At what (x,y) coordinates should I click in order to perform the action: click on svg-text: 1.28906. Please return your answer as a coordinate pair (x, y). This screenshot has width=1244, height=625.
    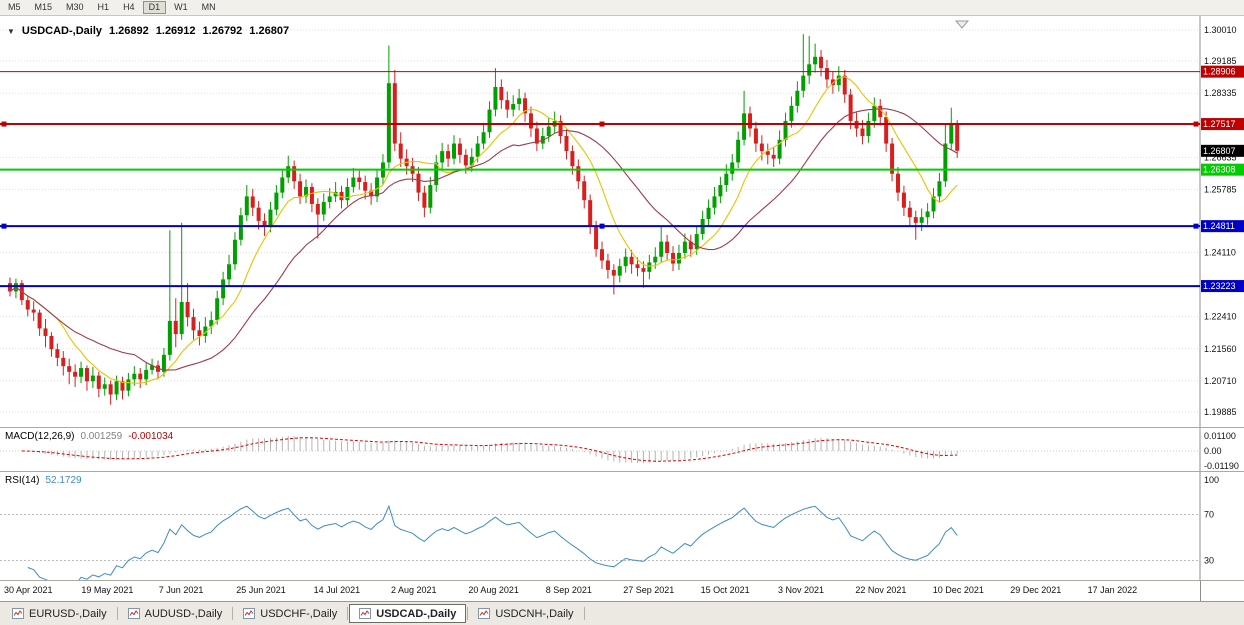
    Looking at the image, I should click on (1219, 72).